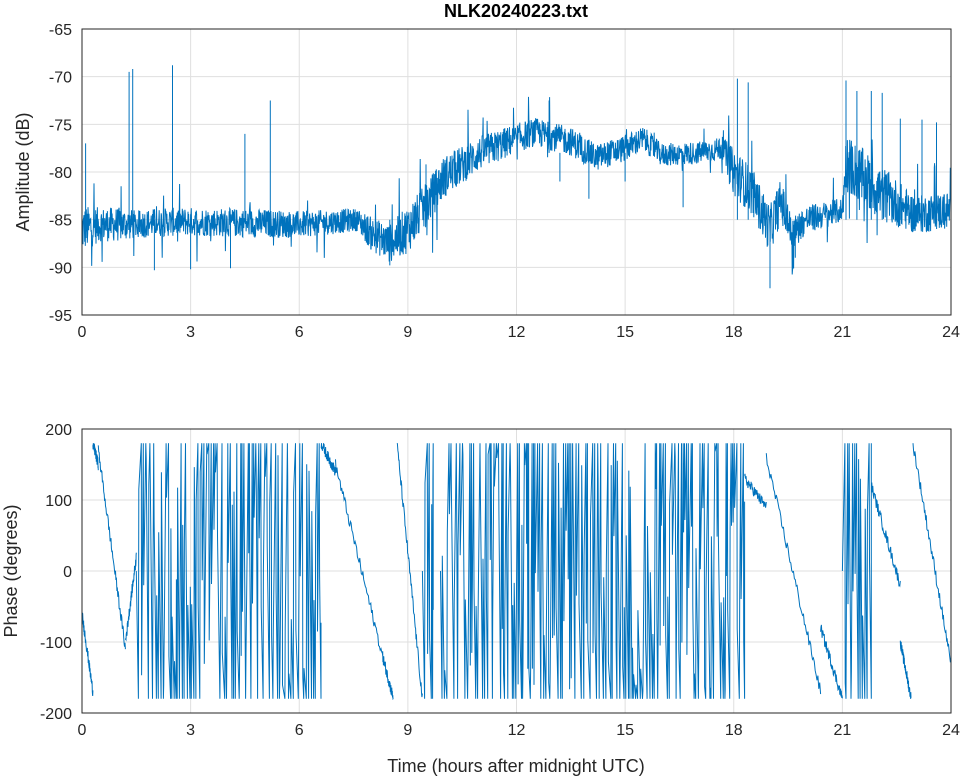 The width and height of the screenshot is (964, 778). I want to click on y-tick-label: -65, so click(60, 30).